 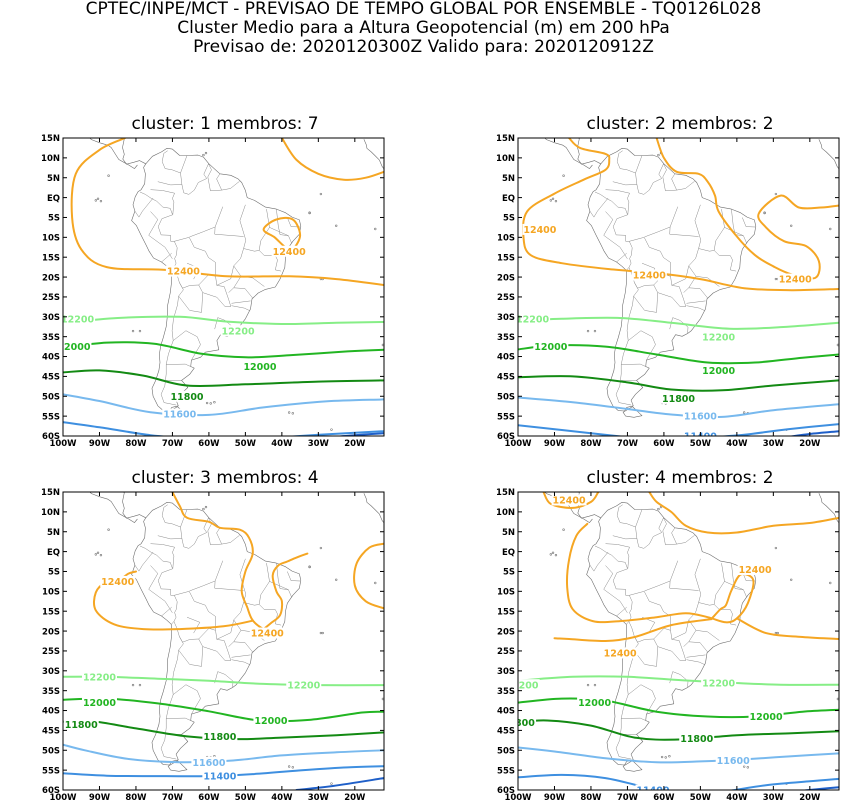 I want to click on lat-tick-label: 15N, so click(x=505, y=493).